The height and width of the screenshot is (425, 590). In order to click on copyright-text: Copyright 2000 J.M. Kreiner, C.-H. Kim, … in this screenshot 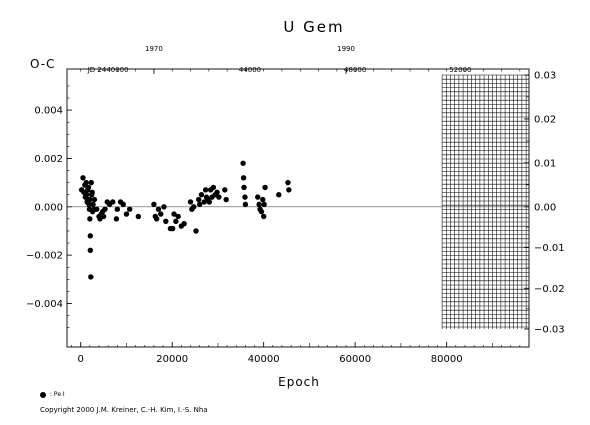, I will do `click(124, 410)`.